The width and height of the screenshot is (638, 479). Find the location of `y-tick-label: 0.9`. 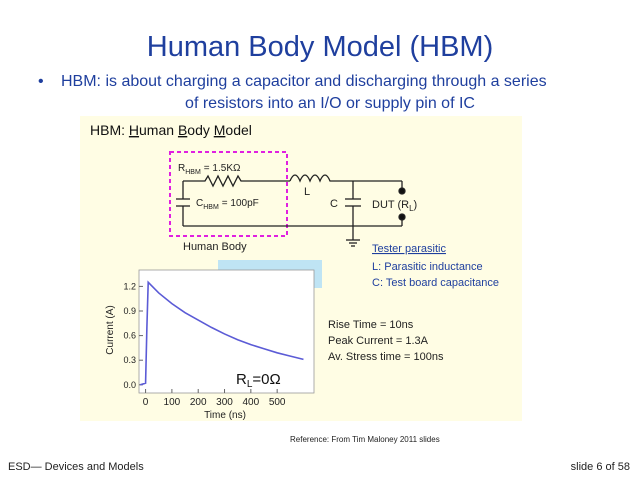

y-tick-label: 0.9 is located at coordinates (129, 311).